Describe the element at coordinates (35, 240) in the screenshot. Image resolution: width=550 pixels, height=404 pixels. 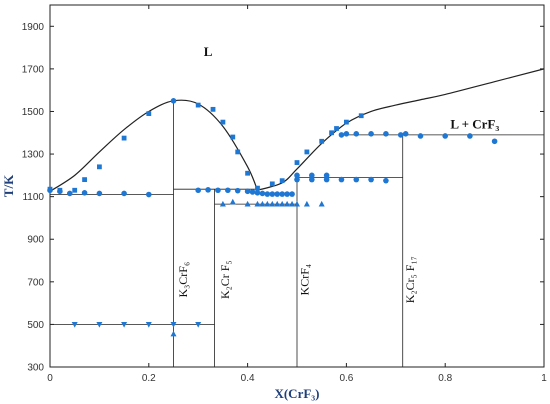
I see `y-tick-label: 900` at that location.